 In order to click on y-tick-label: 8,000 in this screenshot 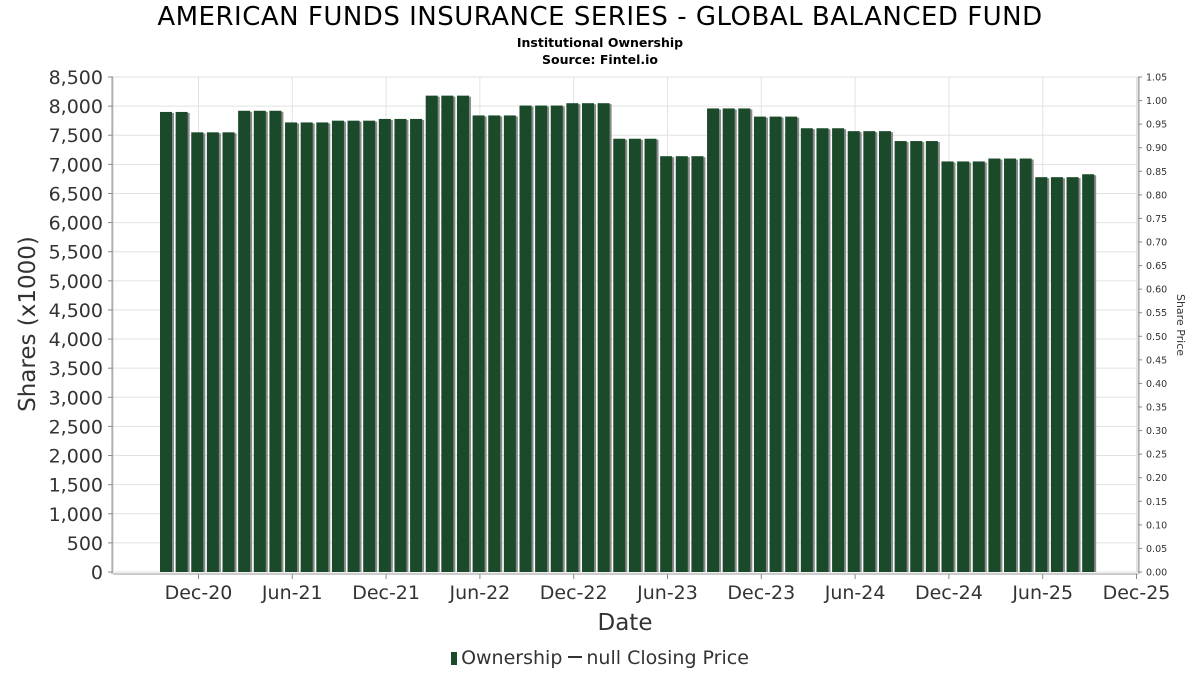, I will do `click(76, 107)`.